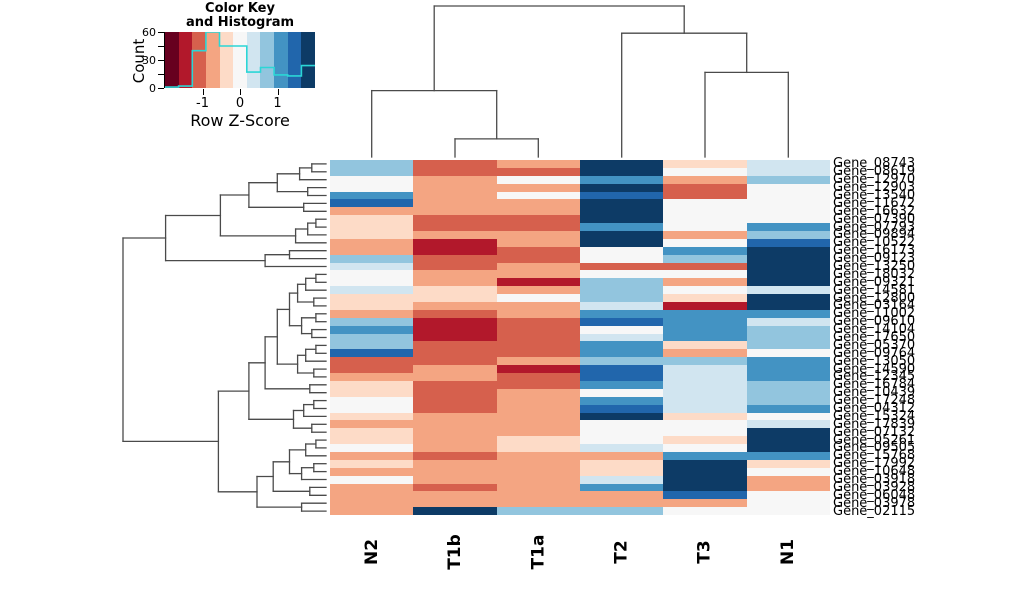  I want to click on count-tick, so click(161, 32).